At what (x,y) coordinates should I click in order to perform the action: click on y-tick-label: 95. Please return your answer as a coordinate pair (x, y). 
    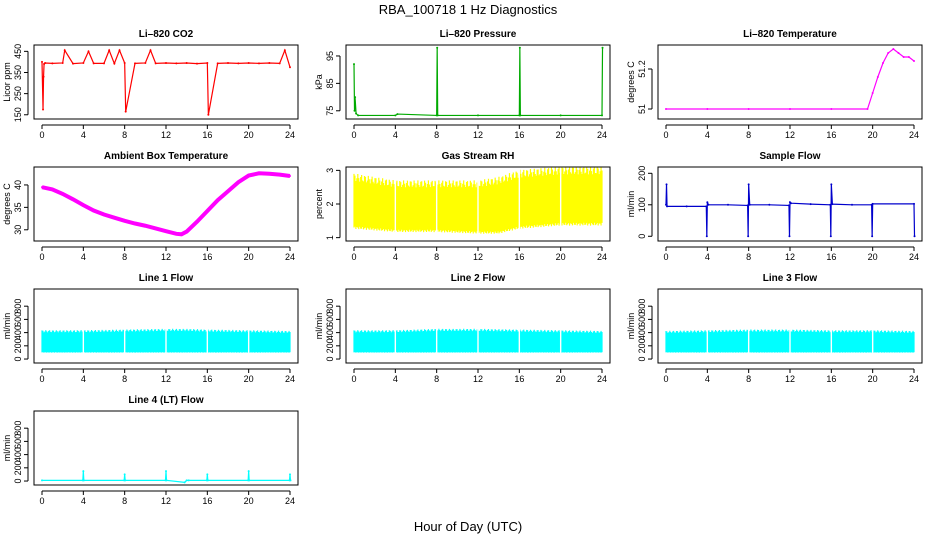
    Looking at the image, I should click on (330, 56).